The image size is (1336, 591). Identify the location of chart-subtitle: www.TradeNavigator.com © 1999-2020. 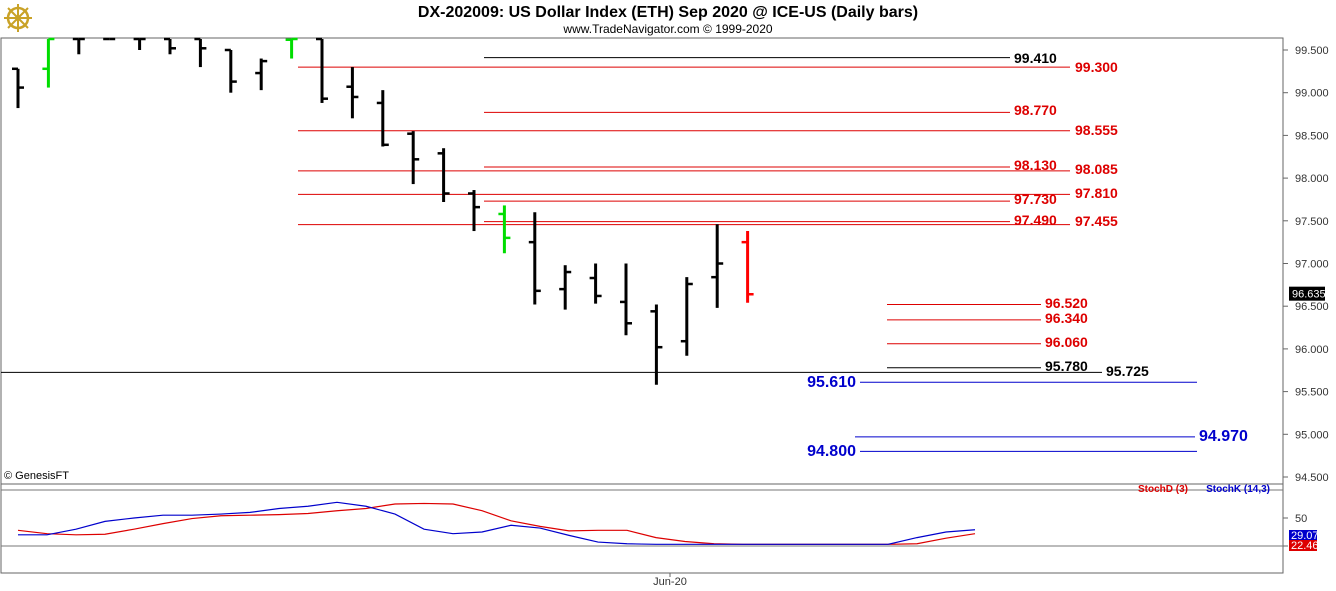
(667, 29).